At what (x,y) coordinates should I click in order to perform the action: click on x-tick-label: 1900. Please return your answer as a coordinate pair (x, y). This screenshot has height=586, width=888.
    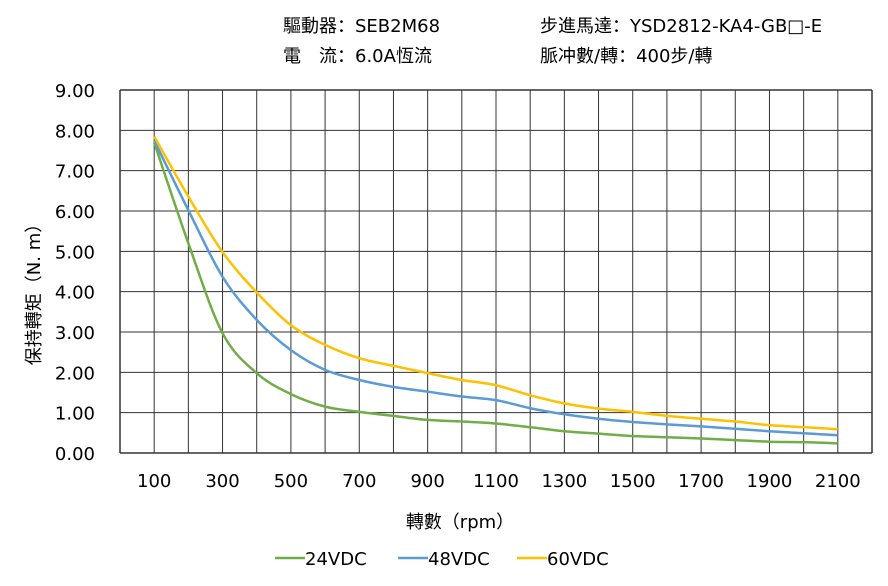
    Looking at the image, I should click on (770, 481).